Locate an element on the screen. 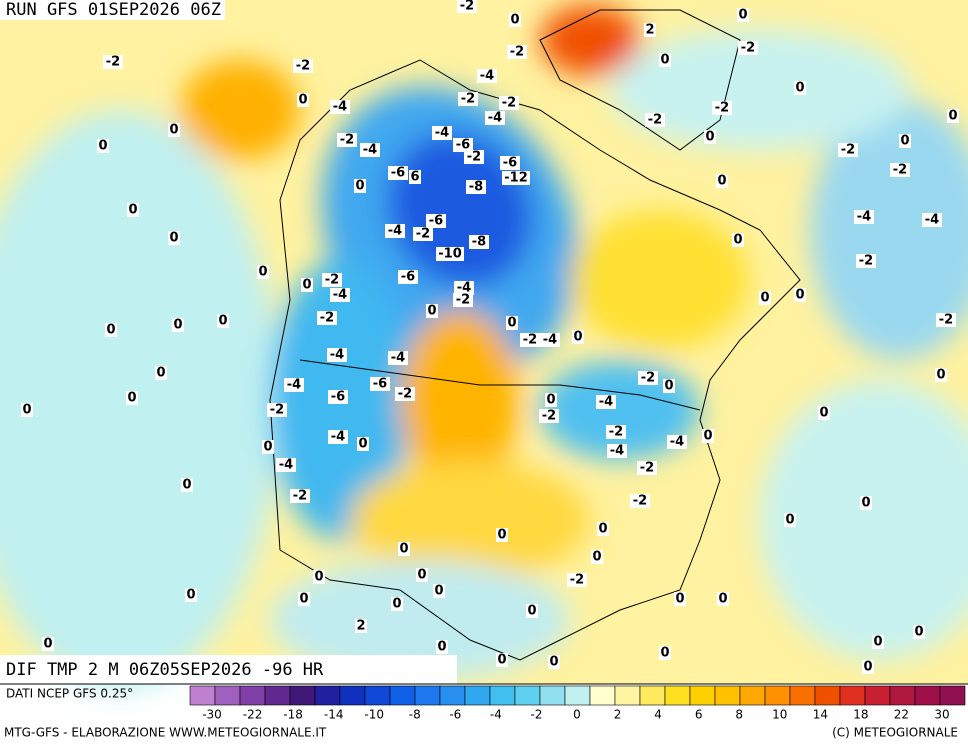  colorbar-tick-label: 10 is located at coordinates (779, 715).